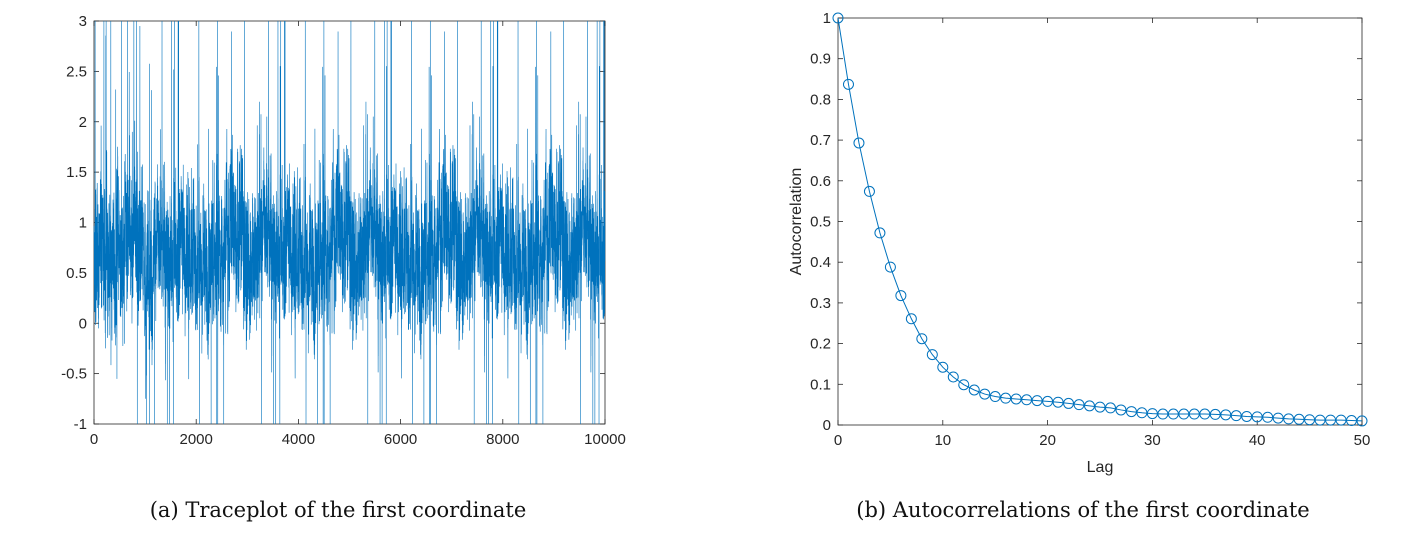  I want to click on x-axis-label: Lag, so click(1100, 467).